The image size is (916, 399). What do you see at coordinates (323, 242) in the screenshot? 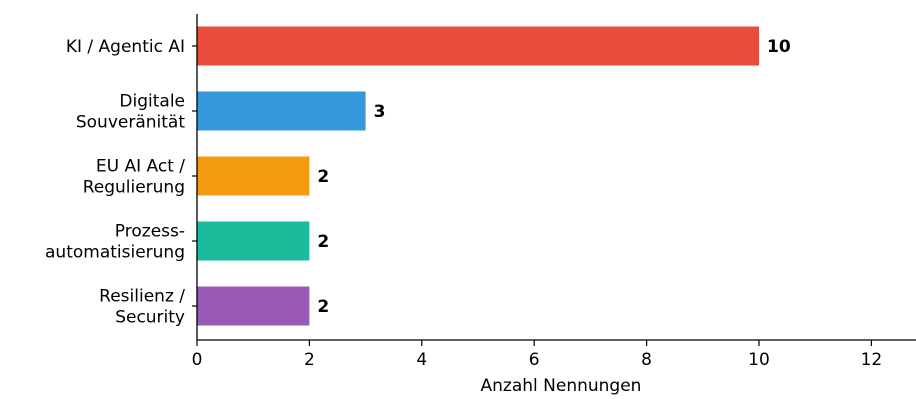
I see `value-label-3: 2` at bounding box center [323, 242].